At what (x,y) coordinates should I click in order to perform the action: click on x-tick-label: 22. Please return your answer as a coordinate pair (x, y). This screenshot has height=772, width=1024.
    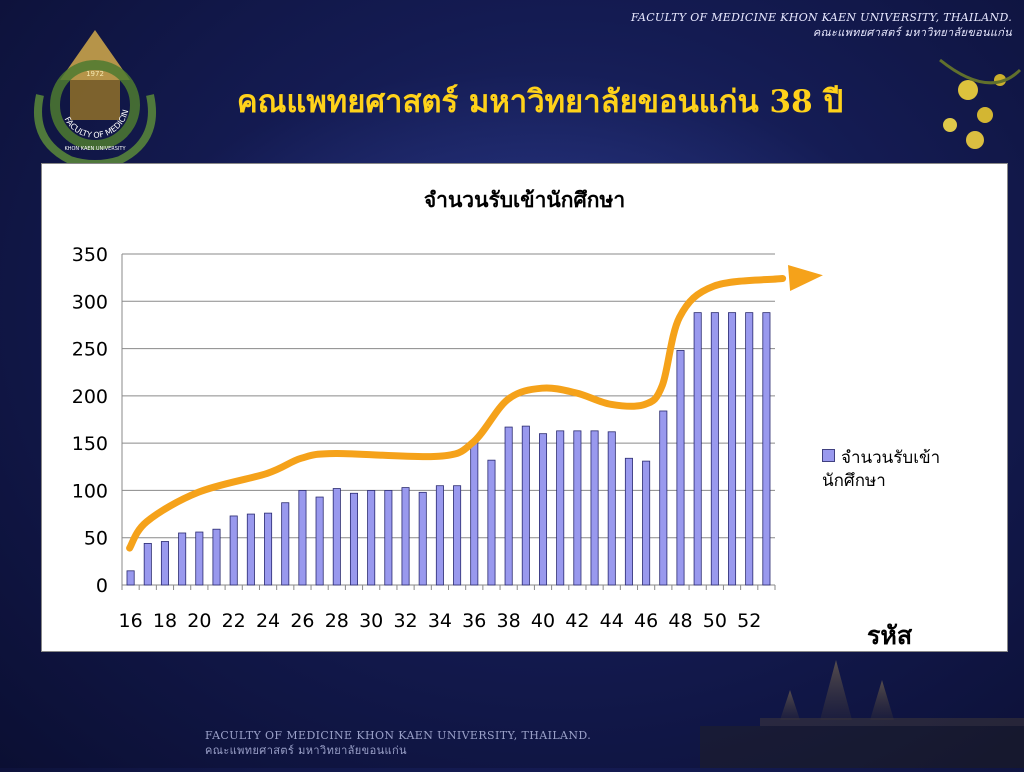
    Looking at the image, I should click on (234, 621).